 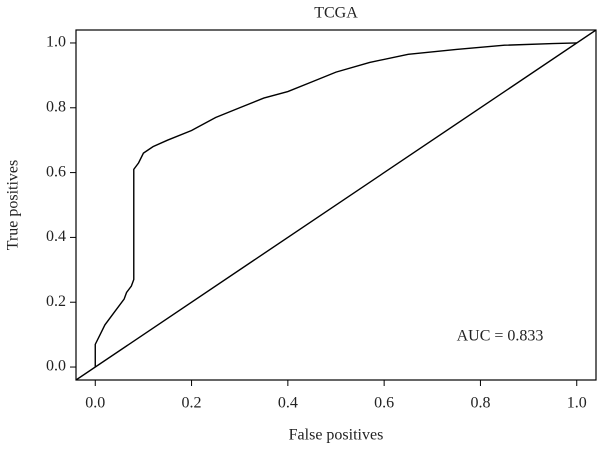 What do you see at coordinates (56, 366) in the screenshot?
I see `y-tick-label: 0.0` at bounding box center [56, 366].